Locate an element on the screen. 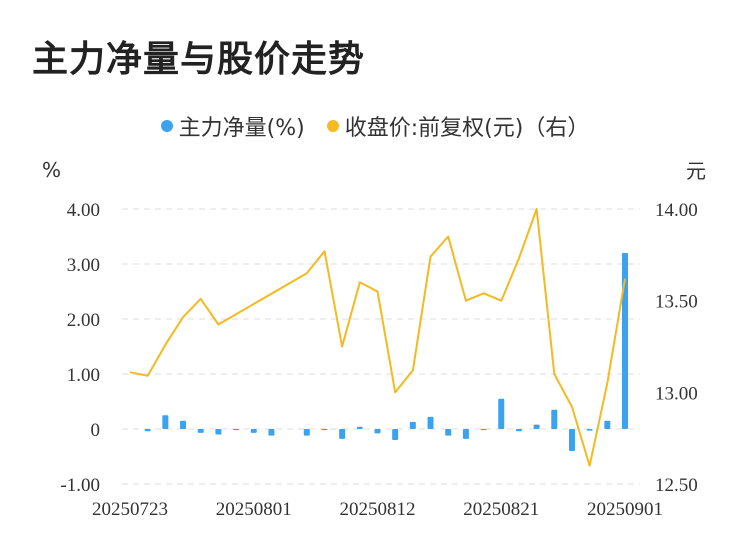 The image size is (750, 558). chart-legend: 主力净量(%) 收盘价:前复权(元)（右） is located at coordinates (375, 126).